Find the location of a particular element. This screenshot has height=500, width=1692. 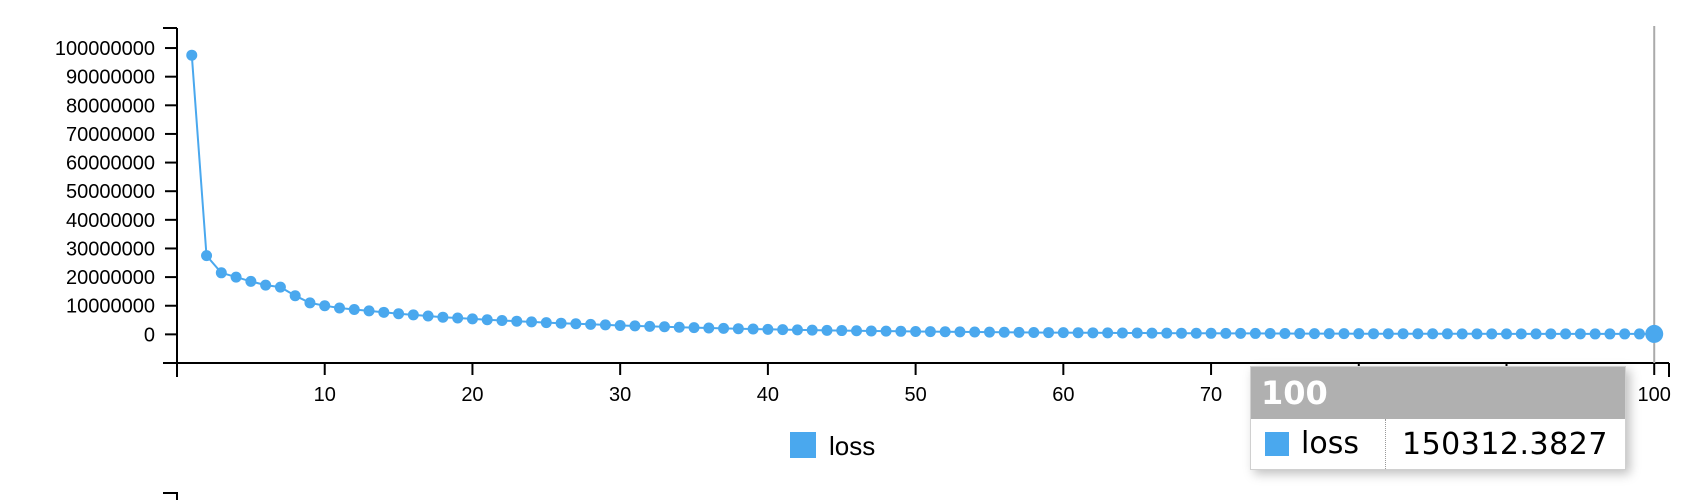

y-tick-label: 80000000 is located at coordinates (110, 106).